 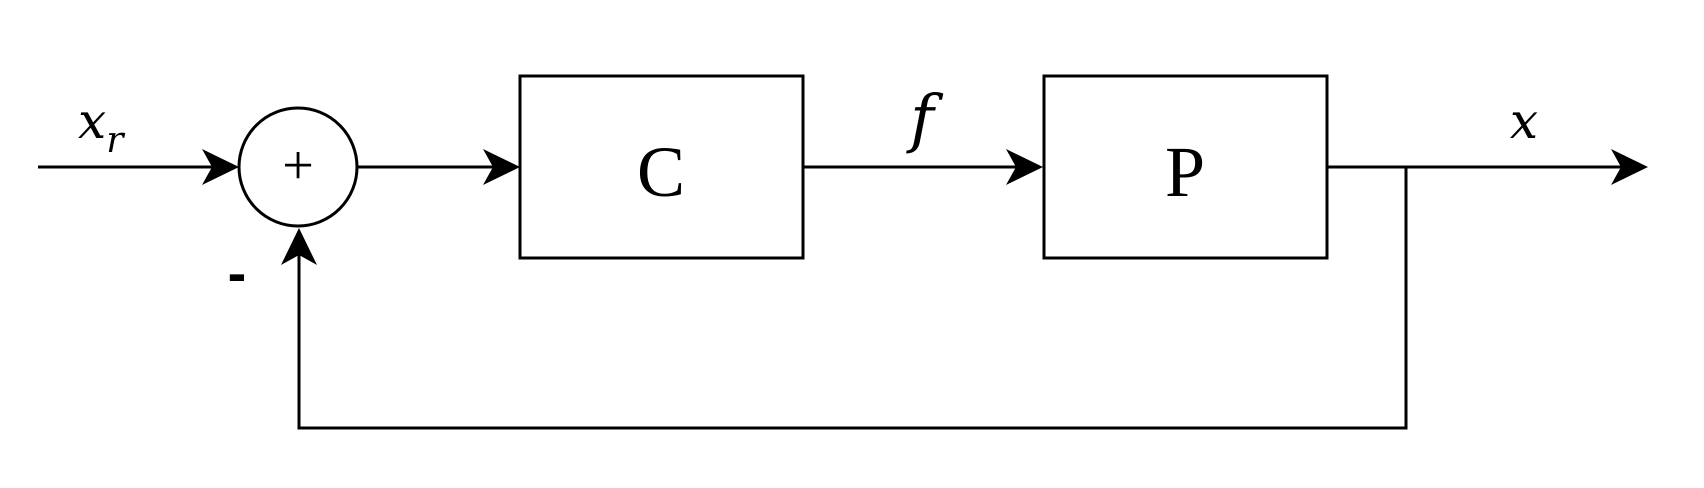 What do you see at coordinates (1185, 172) in the screenshot?
I see `plant-label: P` at bounding box center [1185, 172].